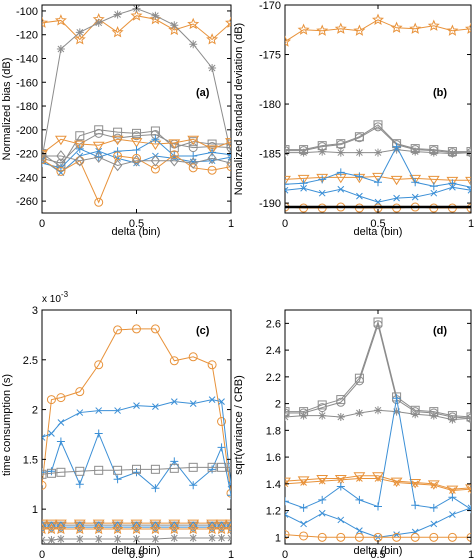 Image resolution: width=474 pixels, height=558 pixels. Describe the element at coordinates (193, 44) in the screenshot. I see `panel-a-series-1-point` at that location.